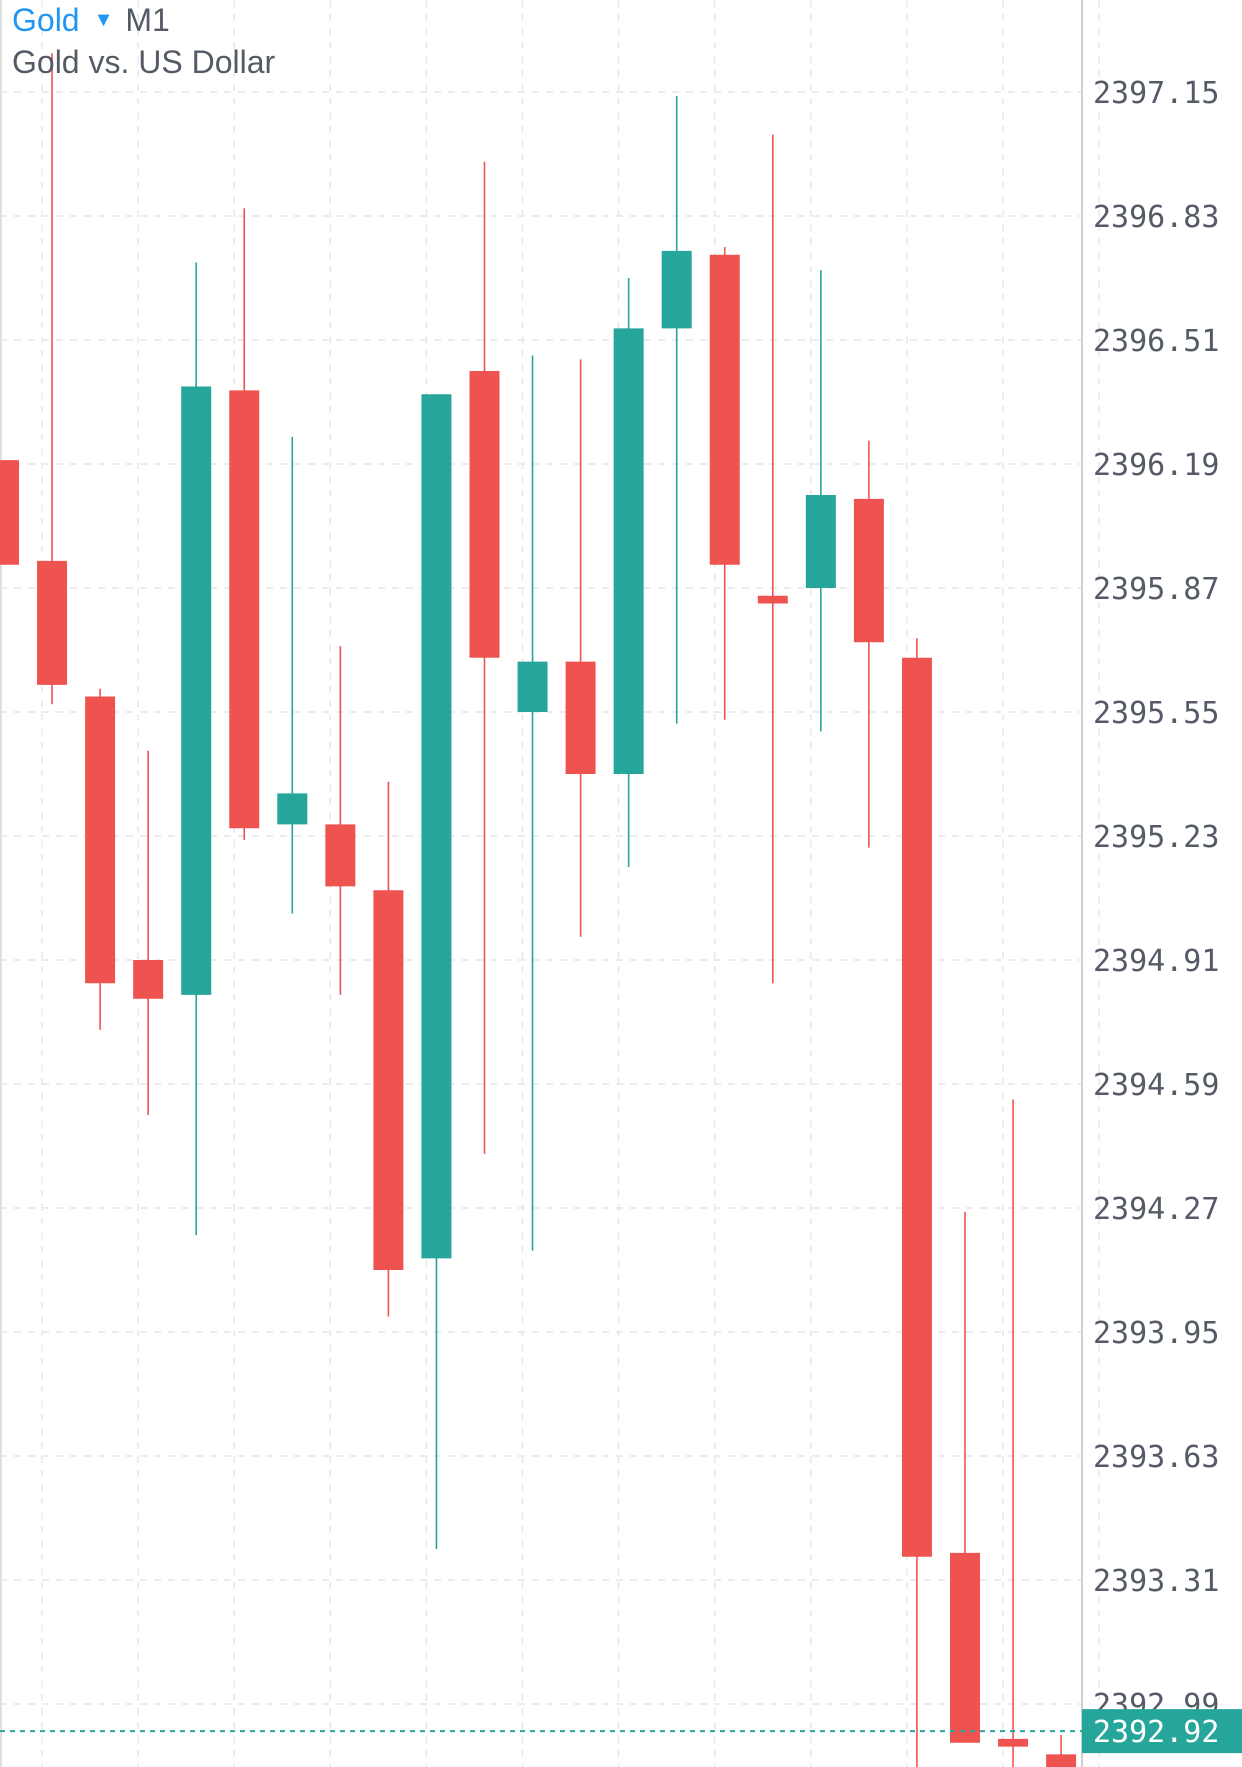  I want to click on caret-down-icon: ▼, so click(103, 20).